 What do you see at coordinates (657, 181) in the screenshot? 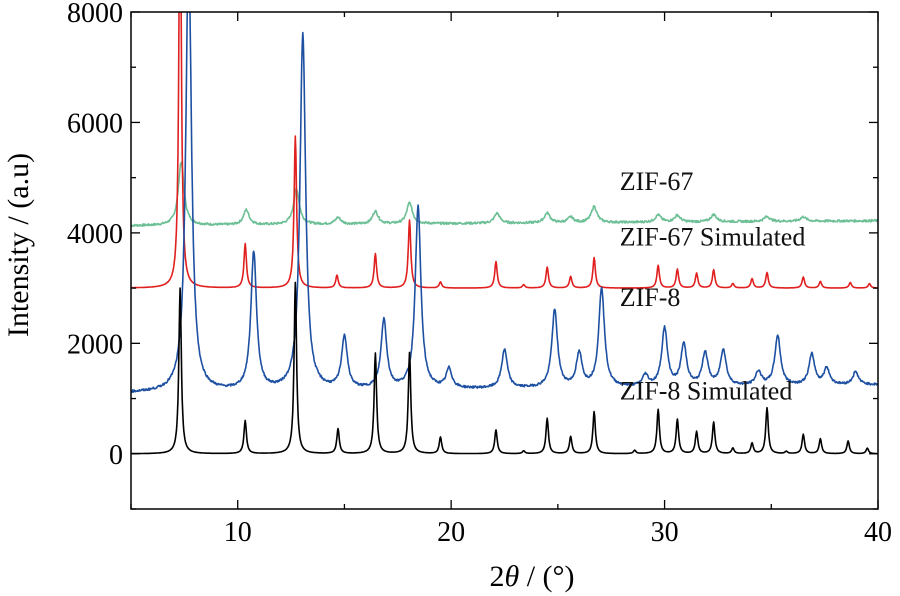
I see `series-label-zif-67: ZIF-67` at bounding box center [657, 181].